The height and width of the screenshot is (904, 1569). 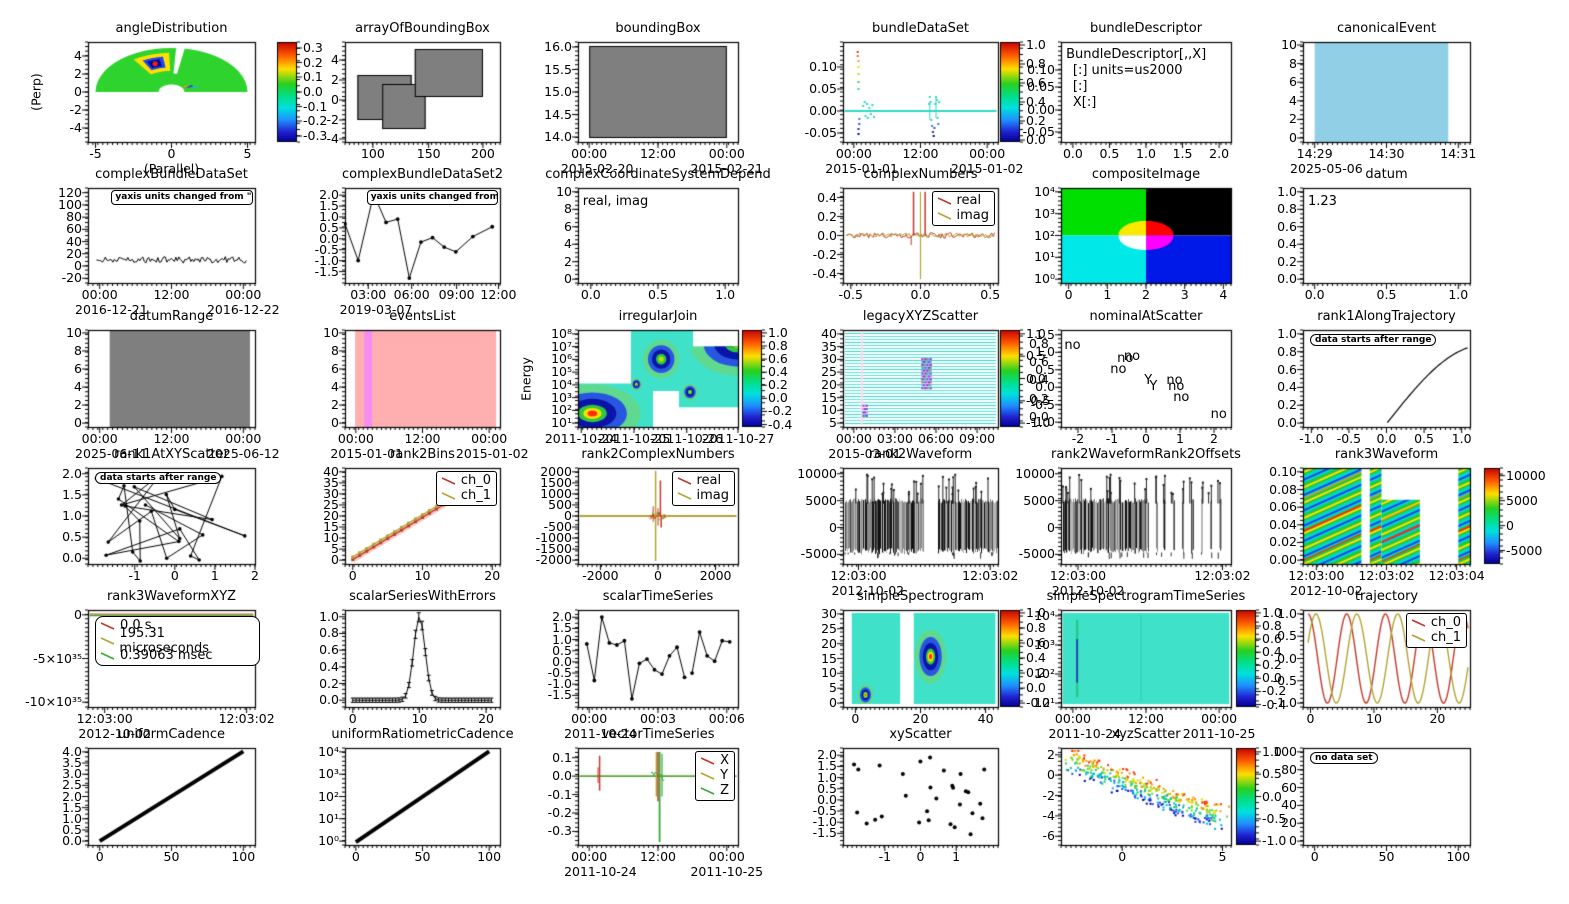 I want to click on plot-area-angleDistribution, so click(x=171, y=92).